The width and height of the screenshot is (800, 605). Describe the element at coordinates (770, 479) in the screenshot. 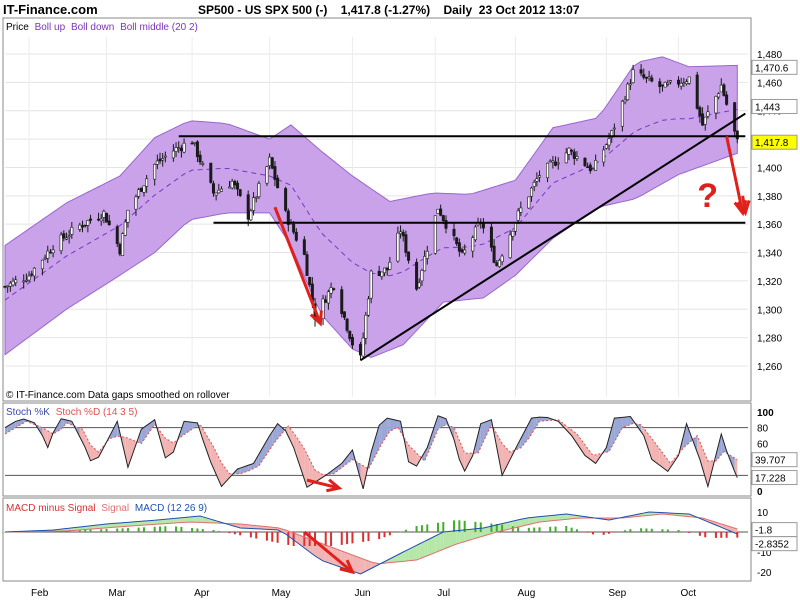

I see `stoch-last-value-label: 17.228` at that location.